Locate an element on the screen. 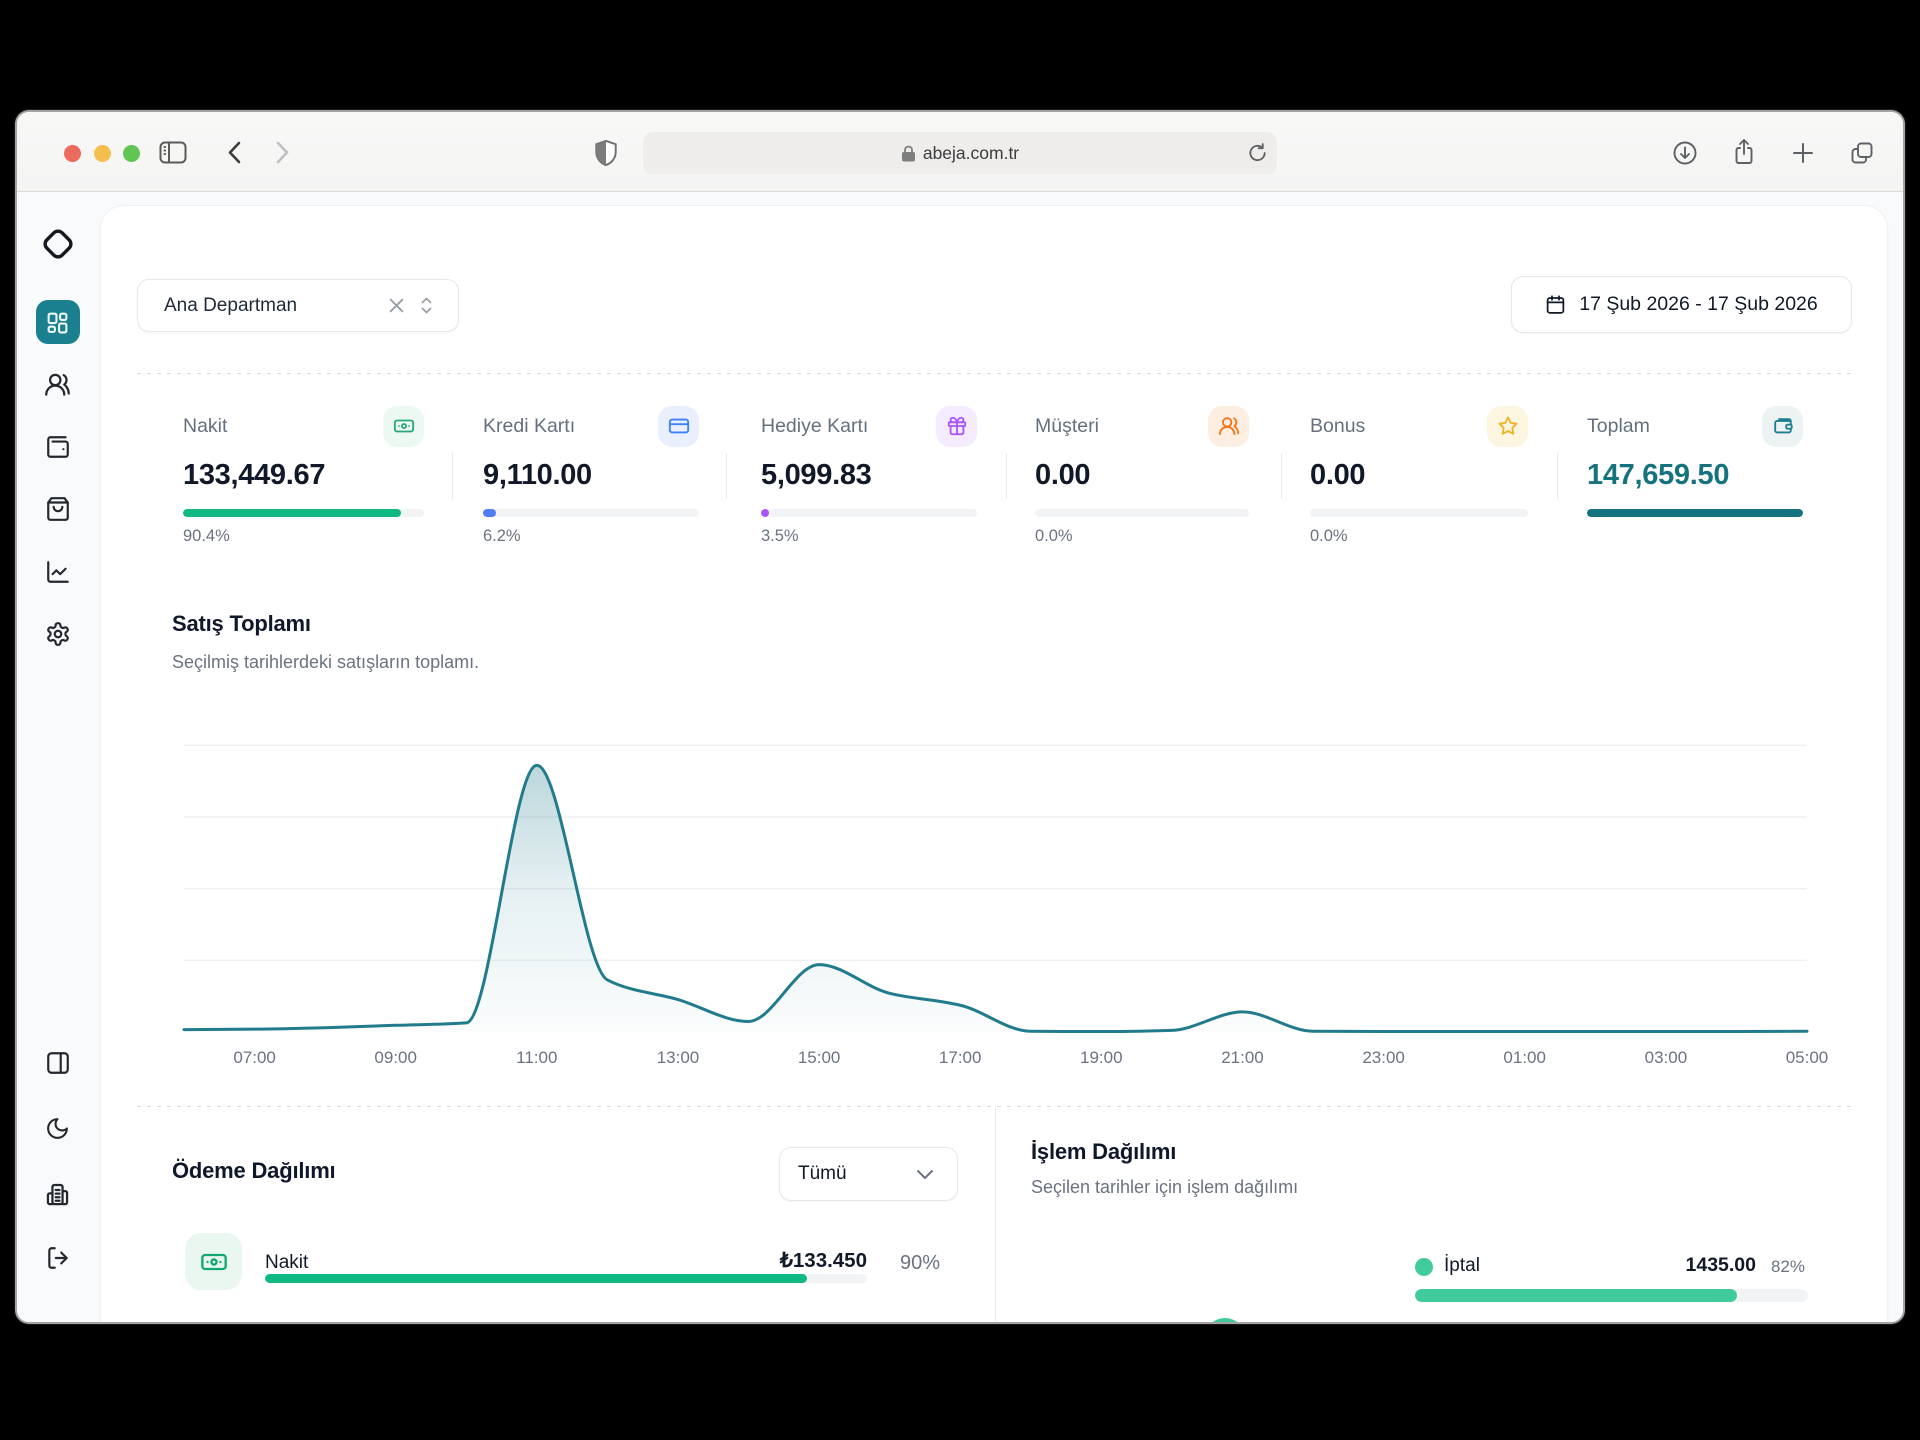 The height and width of the screenshot is (1440, 1920). minimize-button is located at coordinates (102, 153).